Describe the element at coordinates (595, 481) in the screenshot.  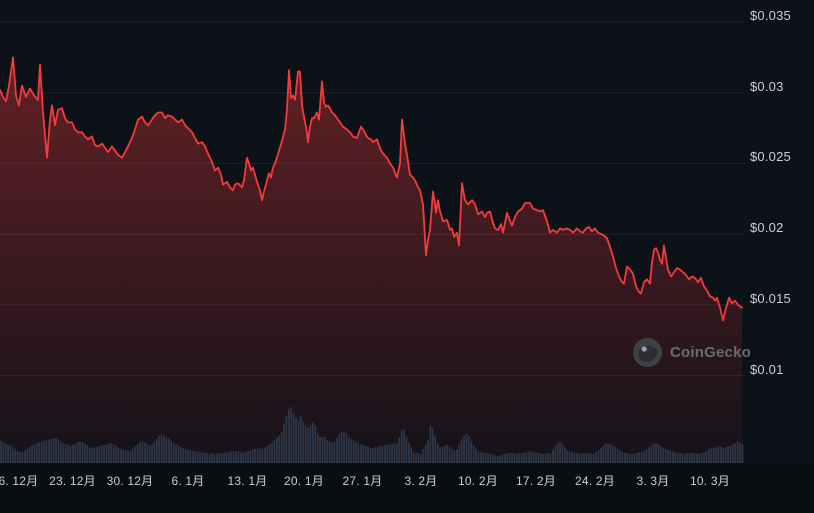
I see `x-axis-label: 24. 2月` at that location.